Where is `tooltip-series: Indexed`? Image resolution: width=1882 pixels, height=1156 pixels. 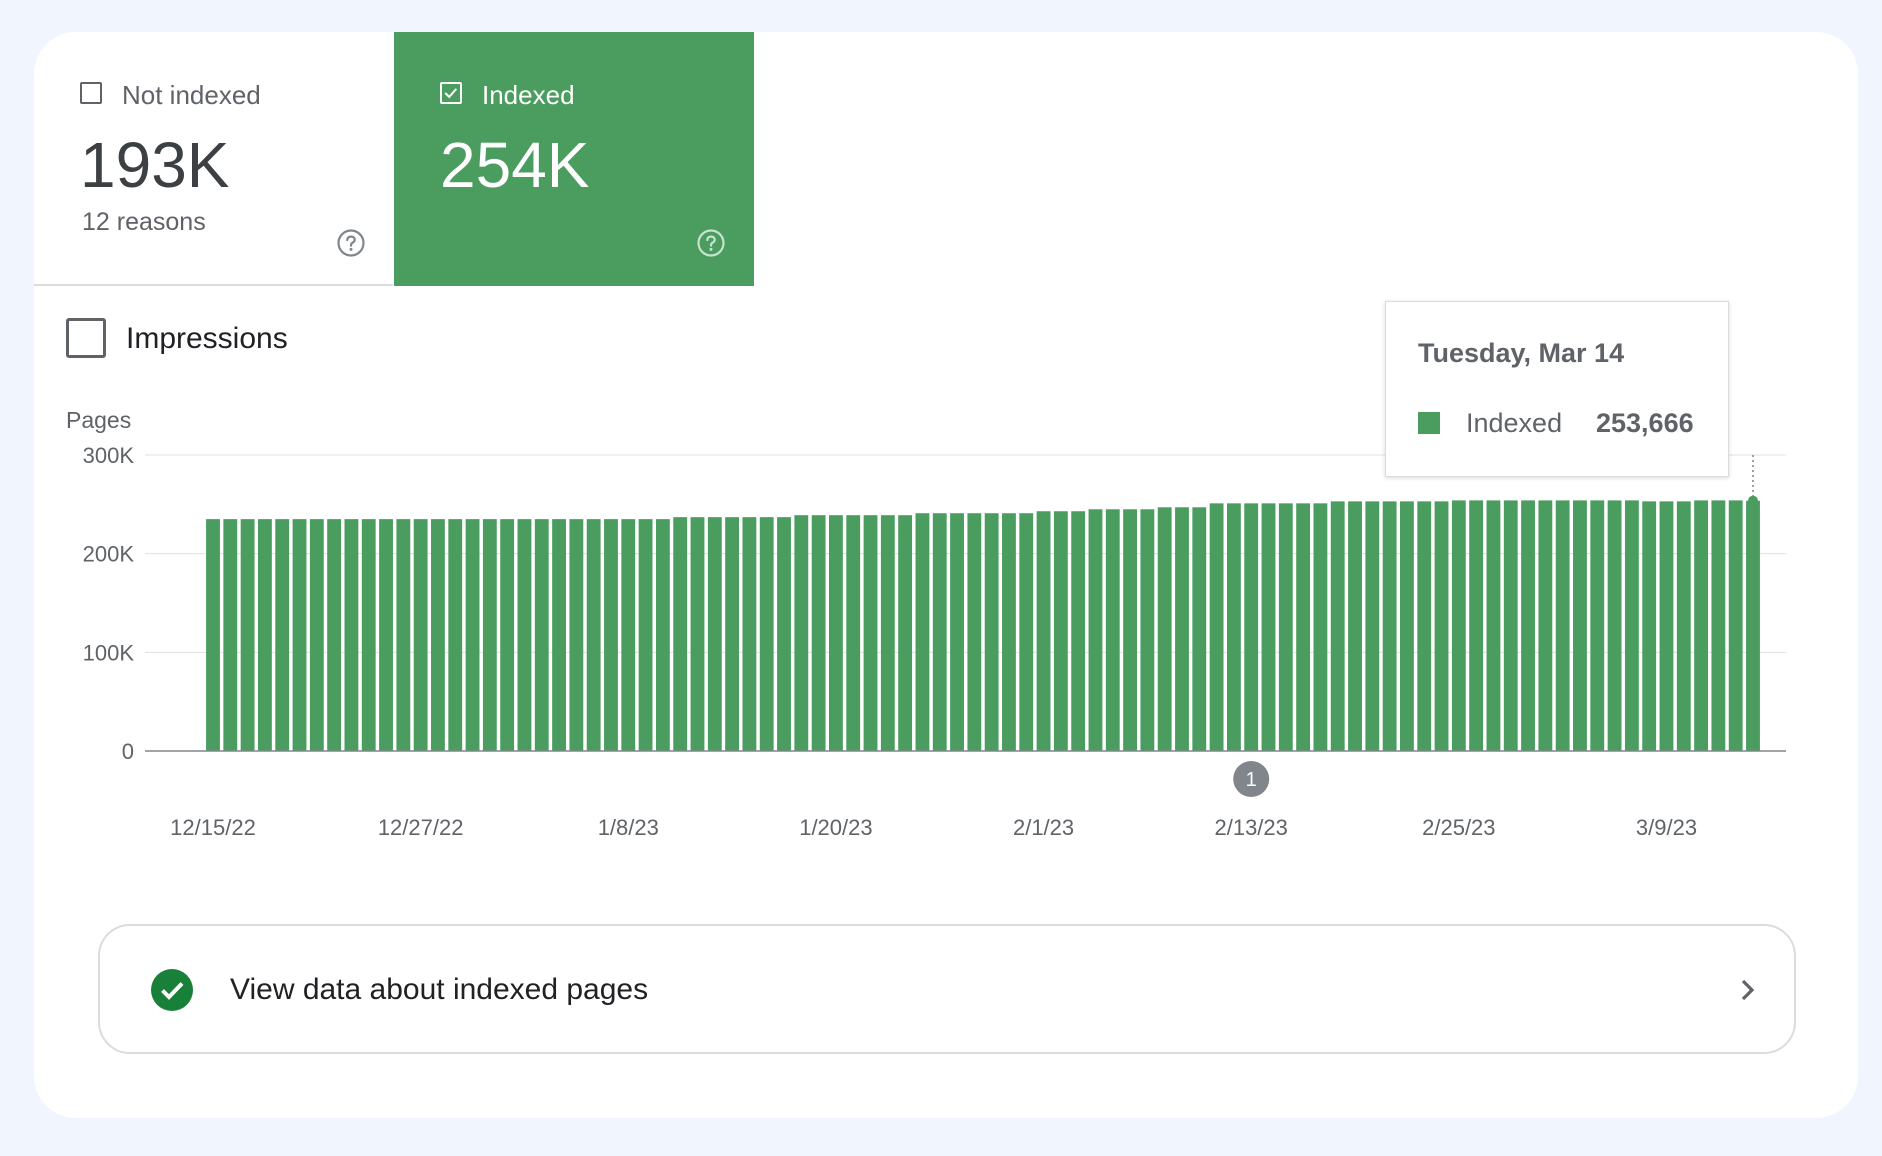
tooltip-series: Indexed is located at coordinates (1514, 423).